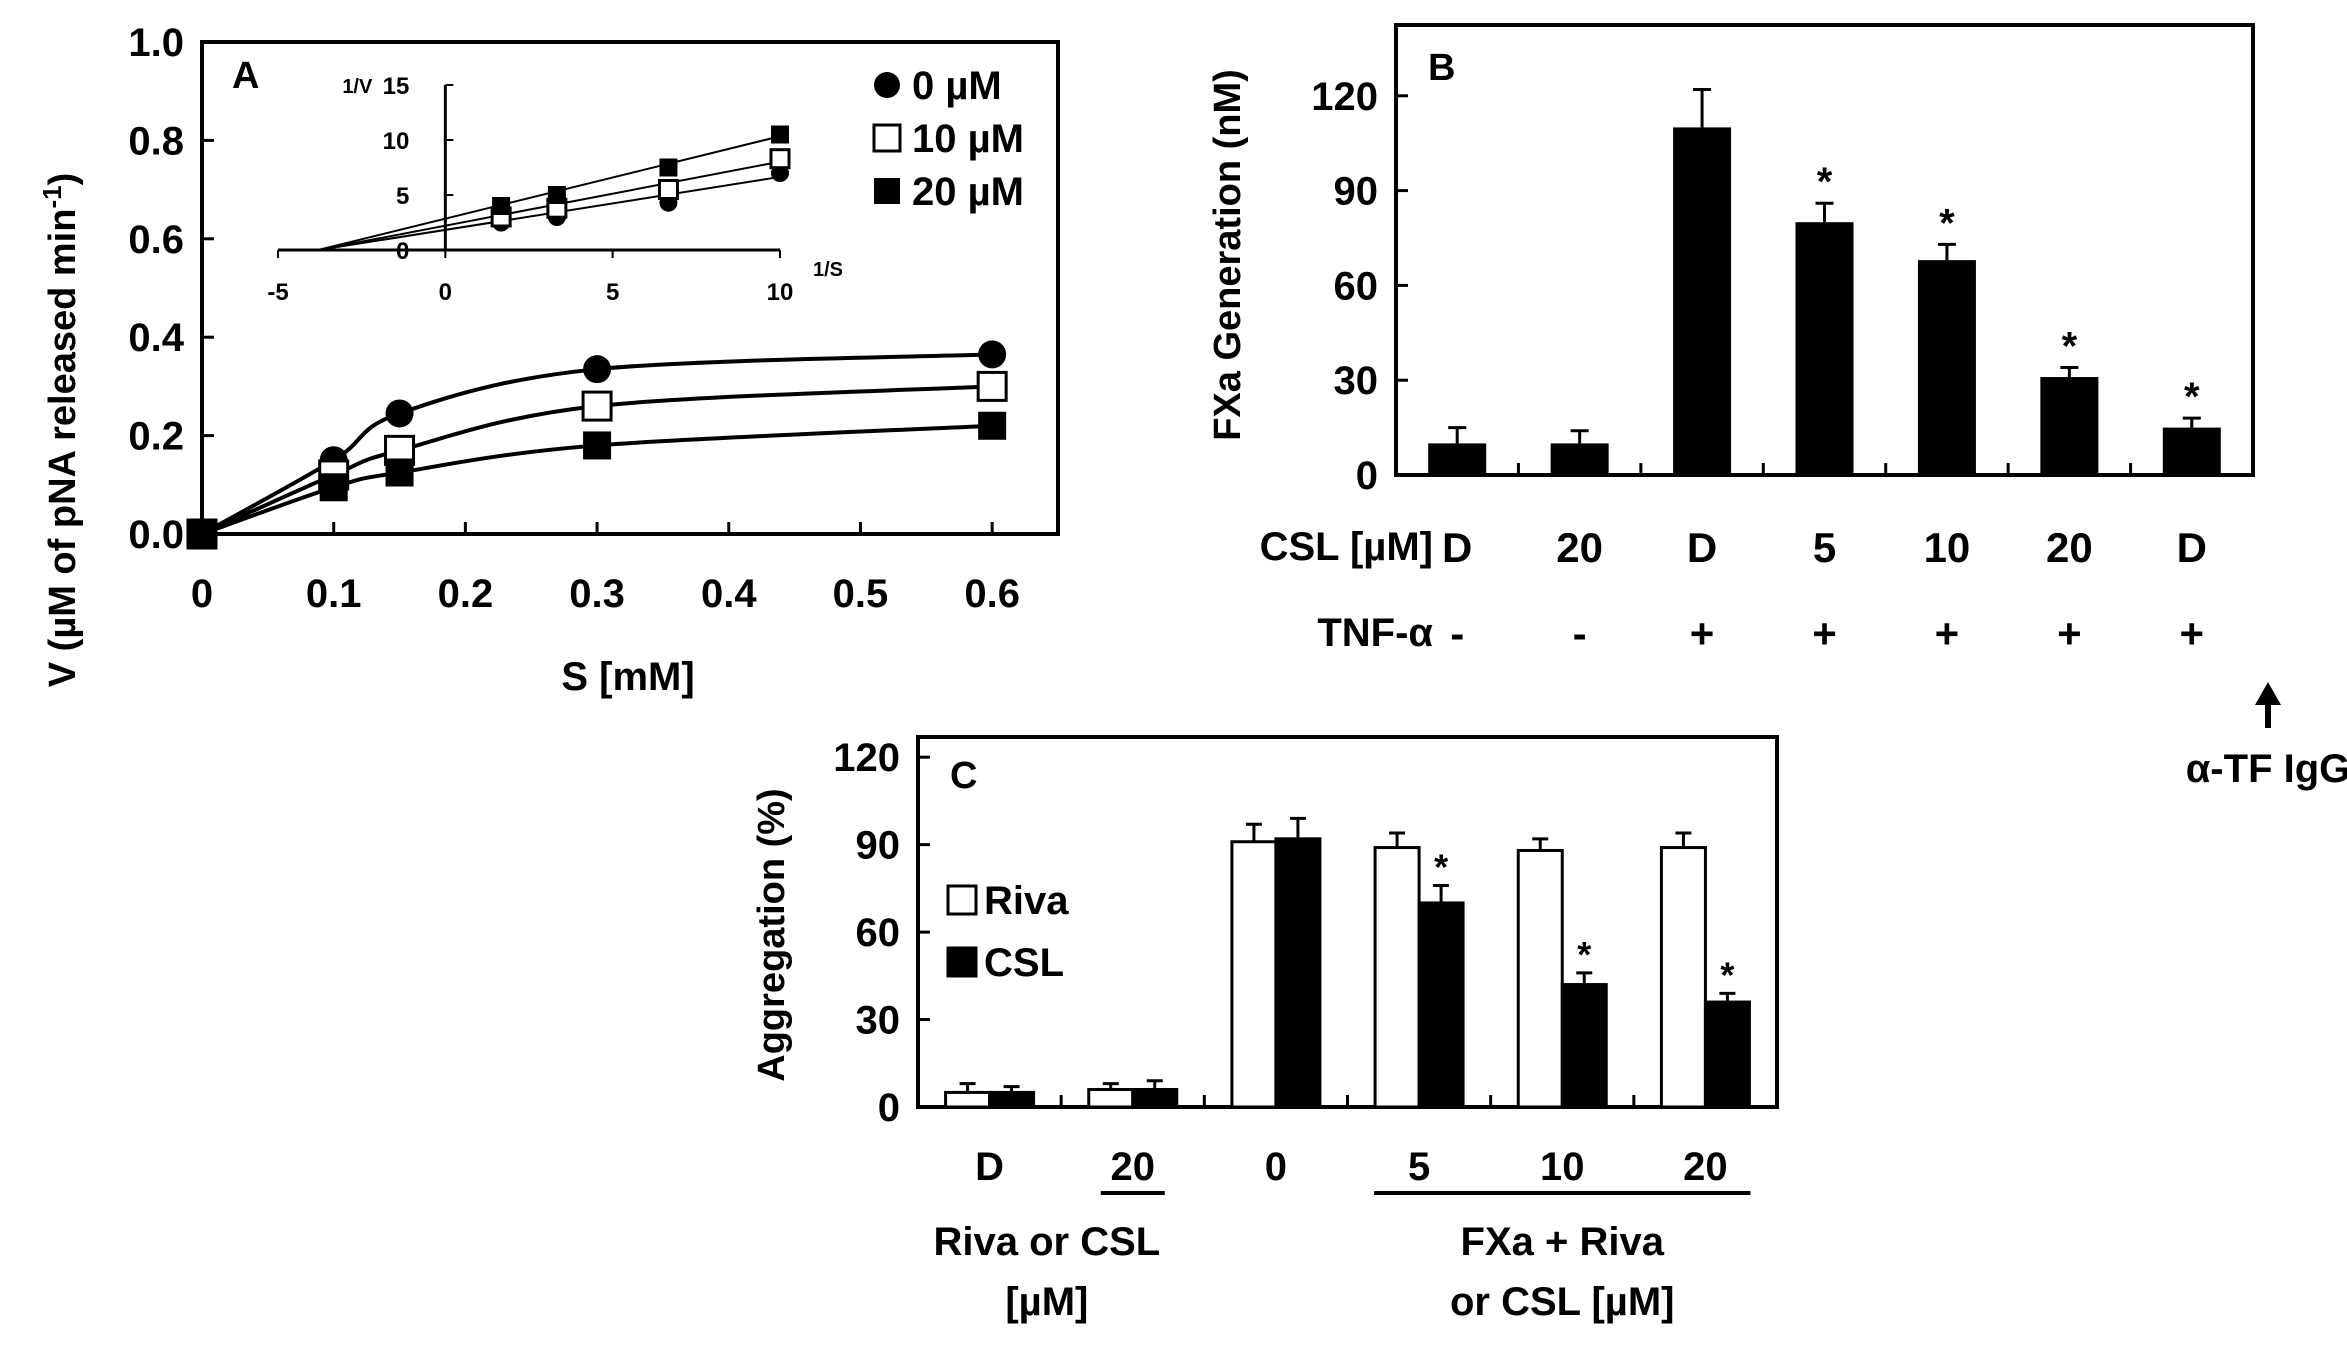 The image size is (2347, 1348). What do you see at coordinates (466, 594) in the screenshot?
I see `x-tick-label: 0.2` at bounding box center [466, 594].